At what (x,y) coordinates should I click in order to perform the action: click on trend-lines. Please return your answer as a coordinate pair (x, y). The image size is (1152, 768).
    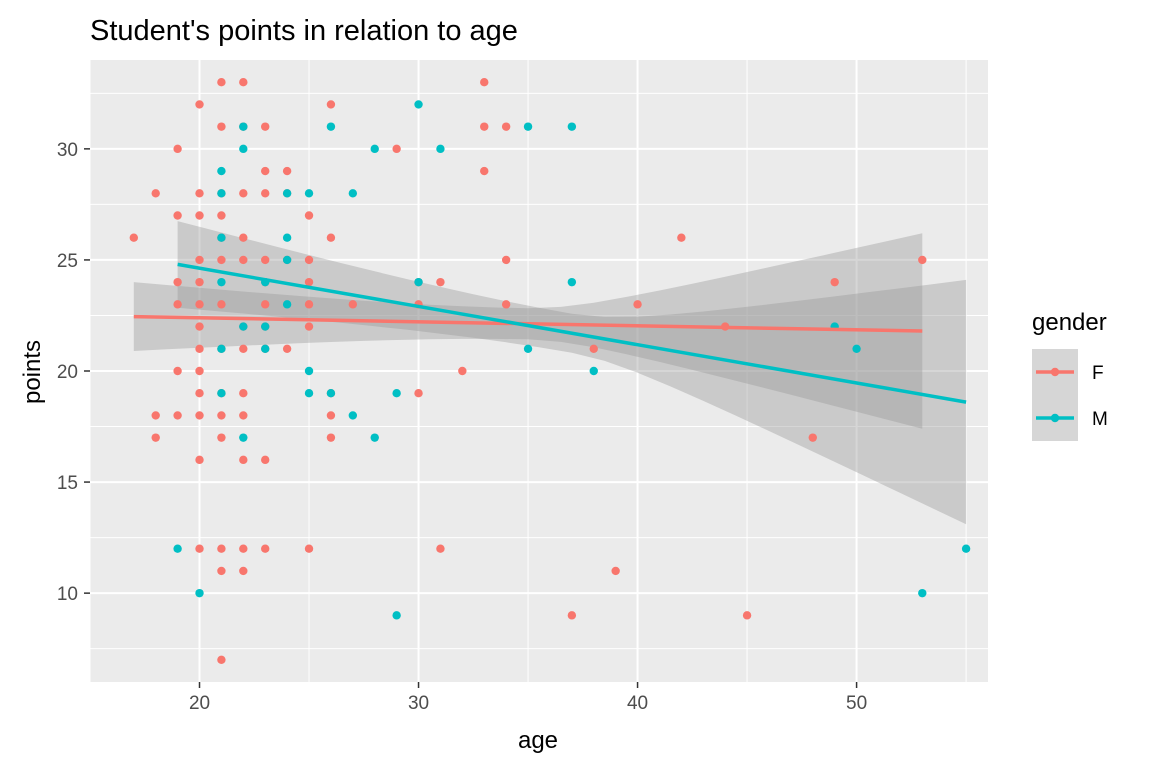
    Looking at the image, I should click on (550, 333).